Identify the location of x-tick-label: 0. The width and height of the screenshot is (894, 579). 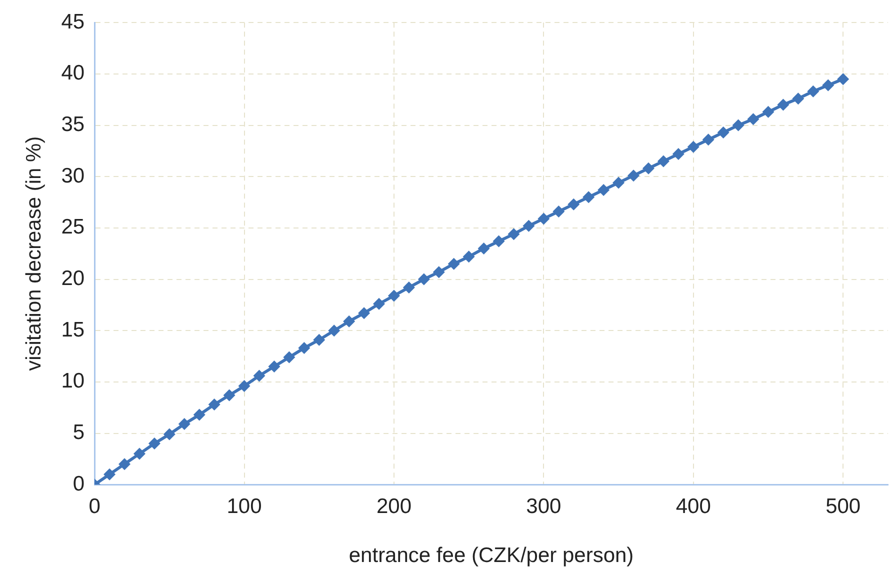
(94, 506).